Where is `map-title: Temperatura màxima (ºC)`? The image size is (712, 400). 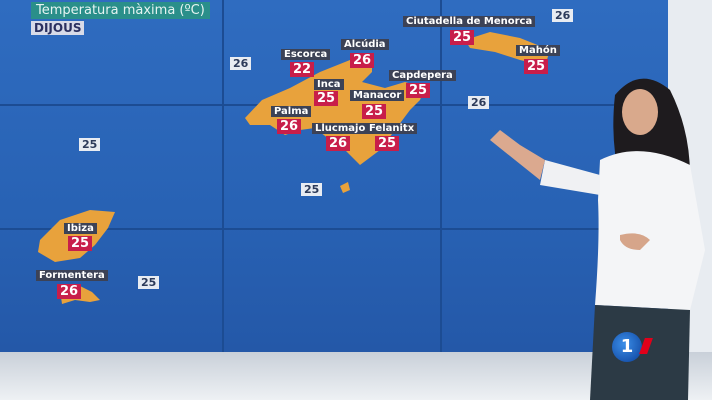 map-title: Temperatura màxima (ºC) is located at coordinates (120, 10).